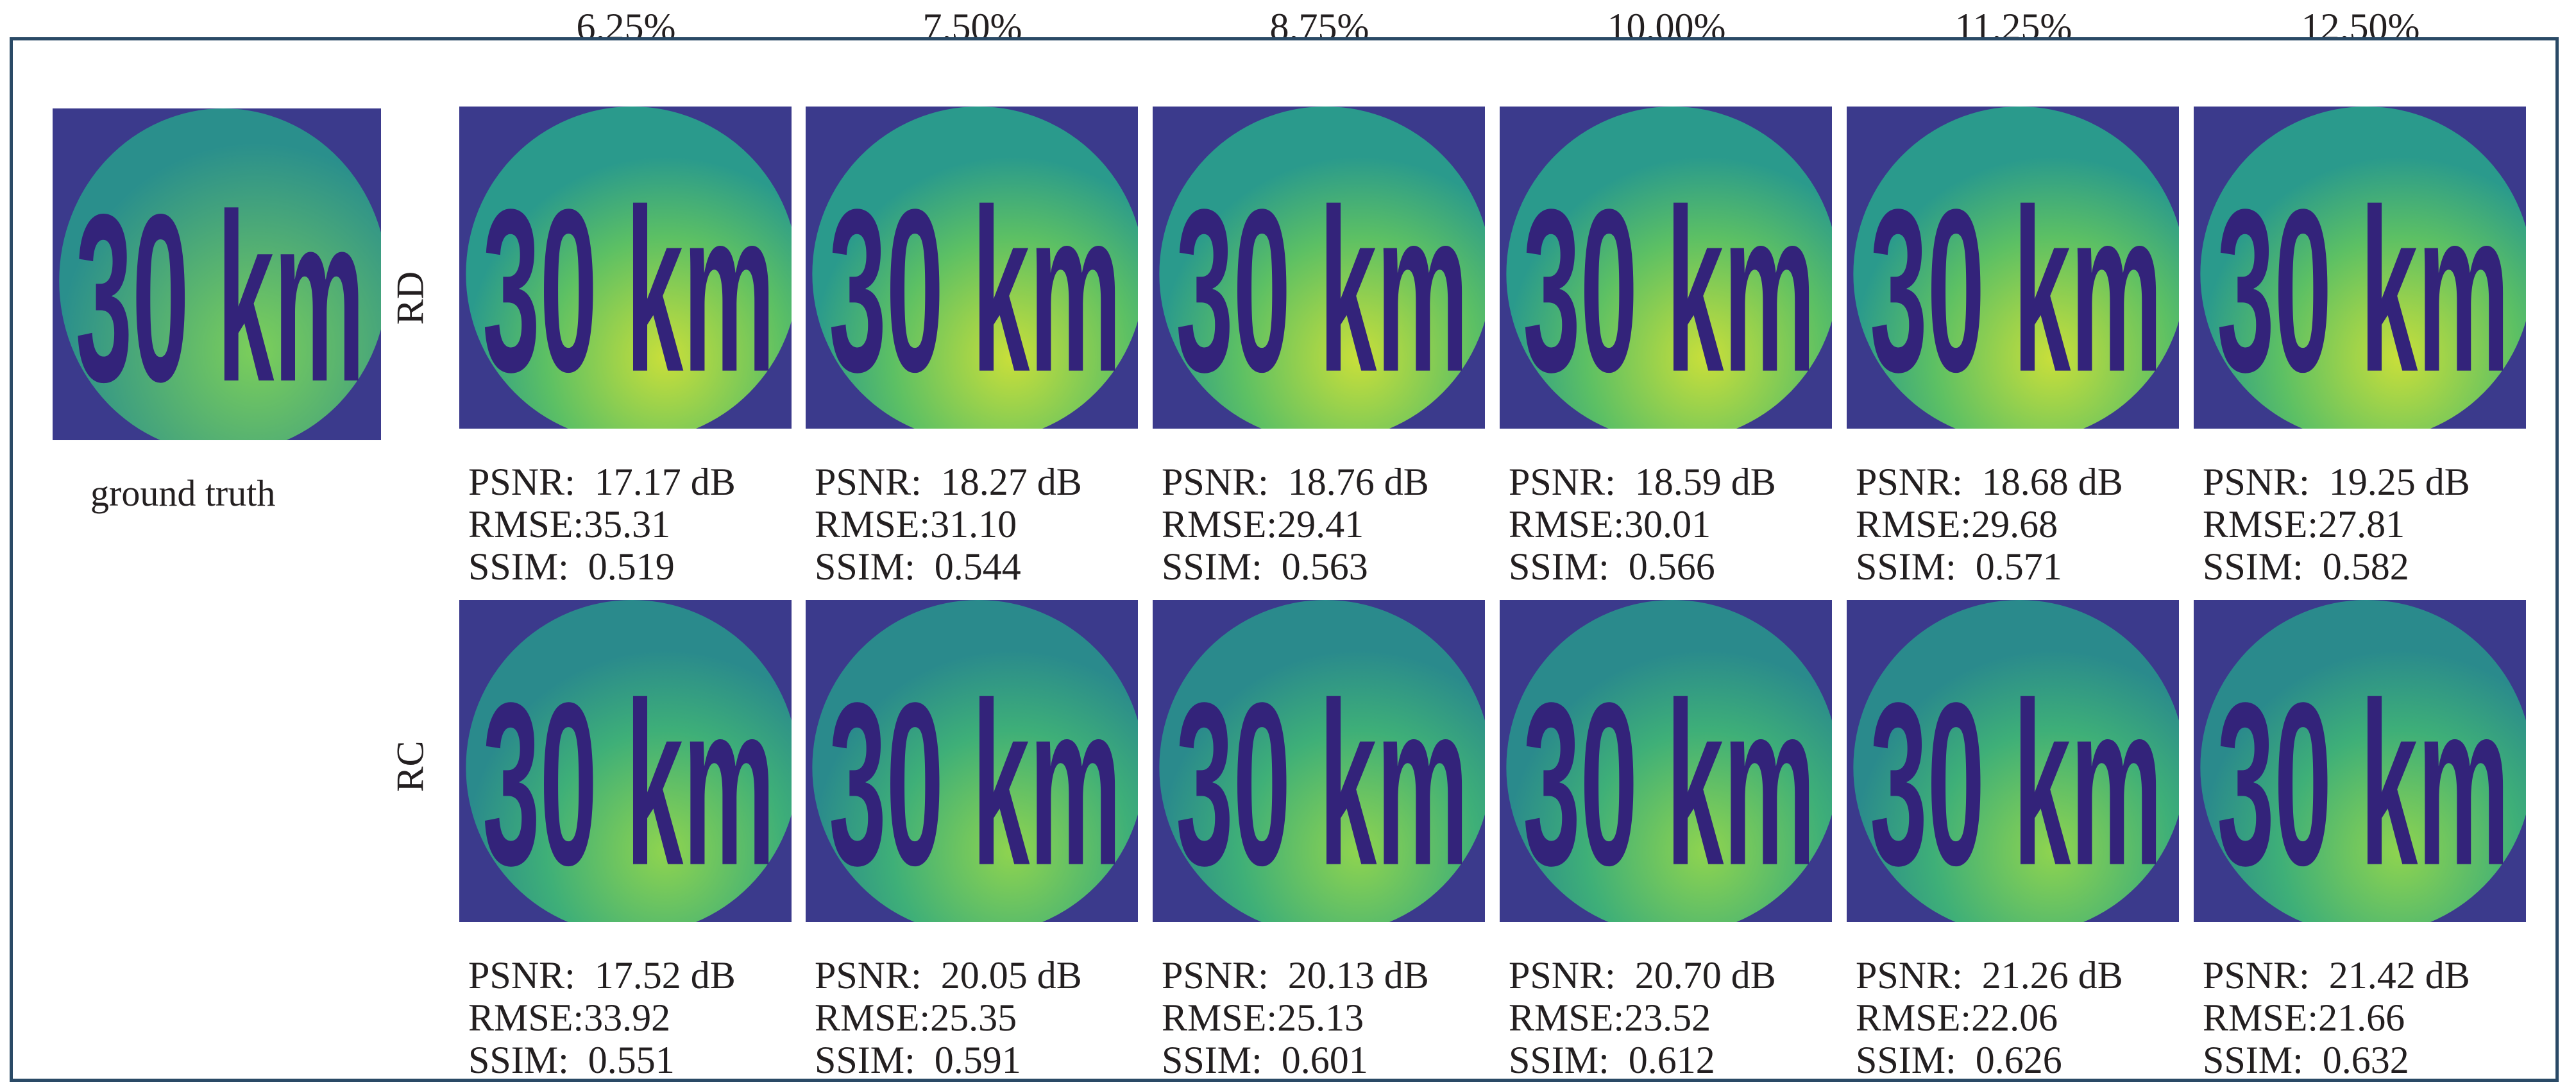 This screenshot has width=2576, height=1087. I want to click on metrics: PSNR: 21.26 dB RMSE:22.06 SSIM: 0.626, so click(2017, 1017).